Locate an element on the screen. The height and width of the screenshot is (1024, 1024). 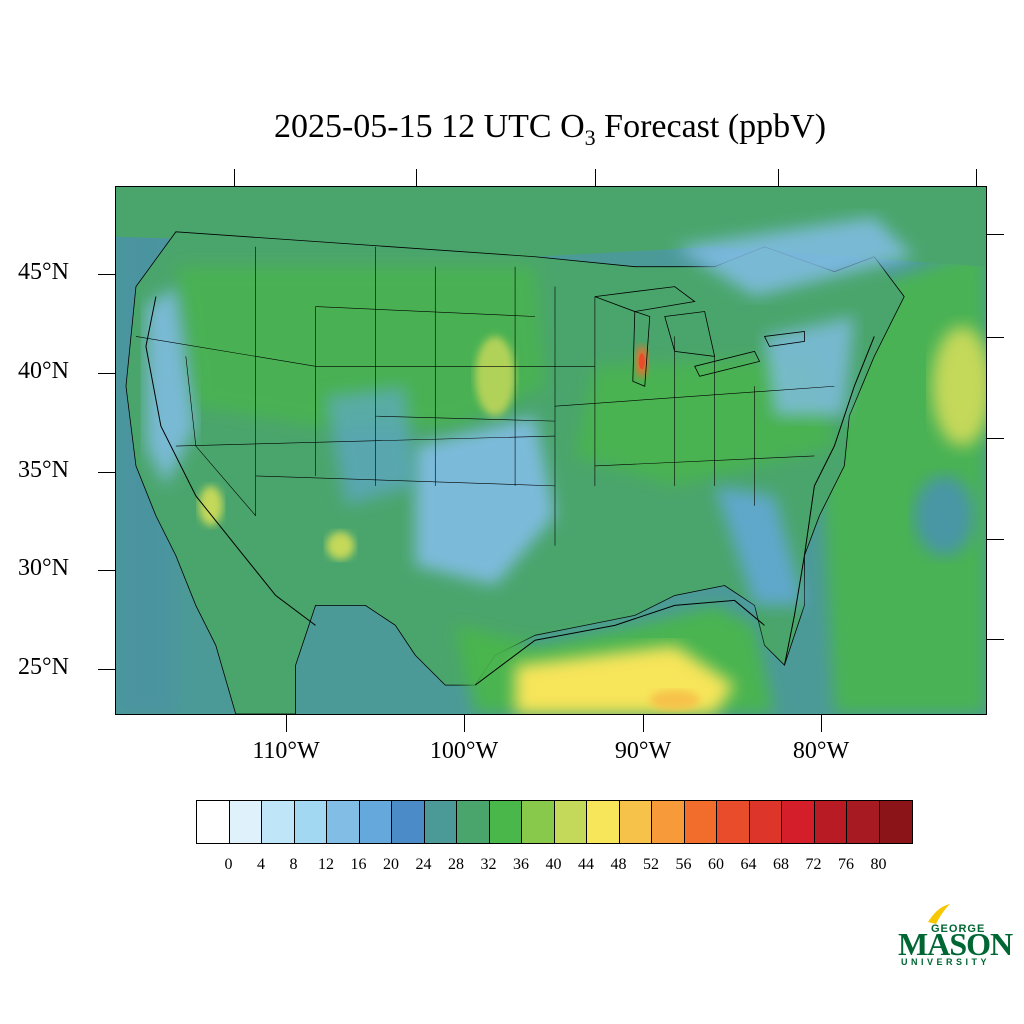
colorbar-label: 48 is located at coordinates (618, 864).